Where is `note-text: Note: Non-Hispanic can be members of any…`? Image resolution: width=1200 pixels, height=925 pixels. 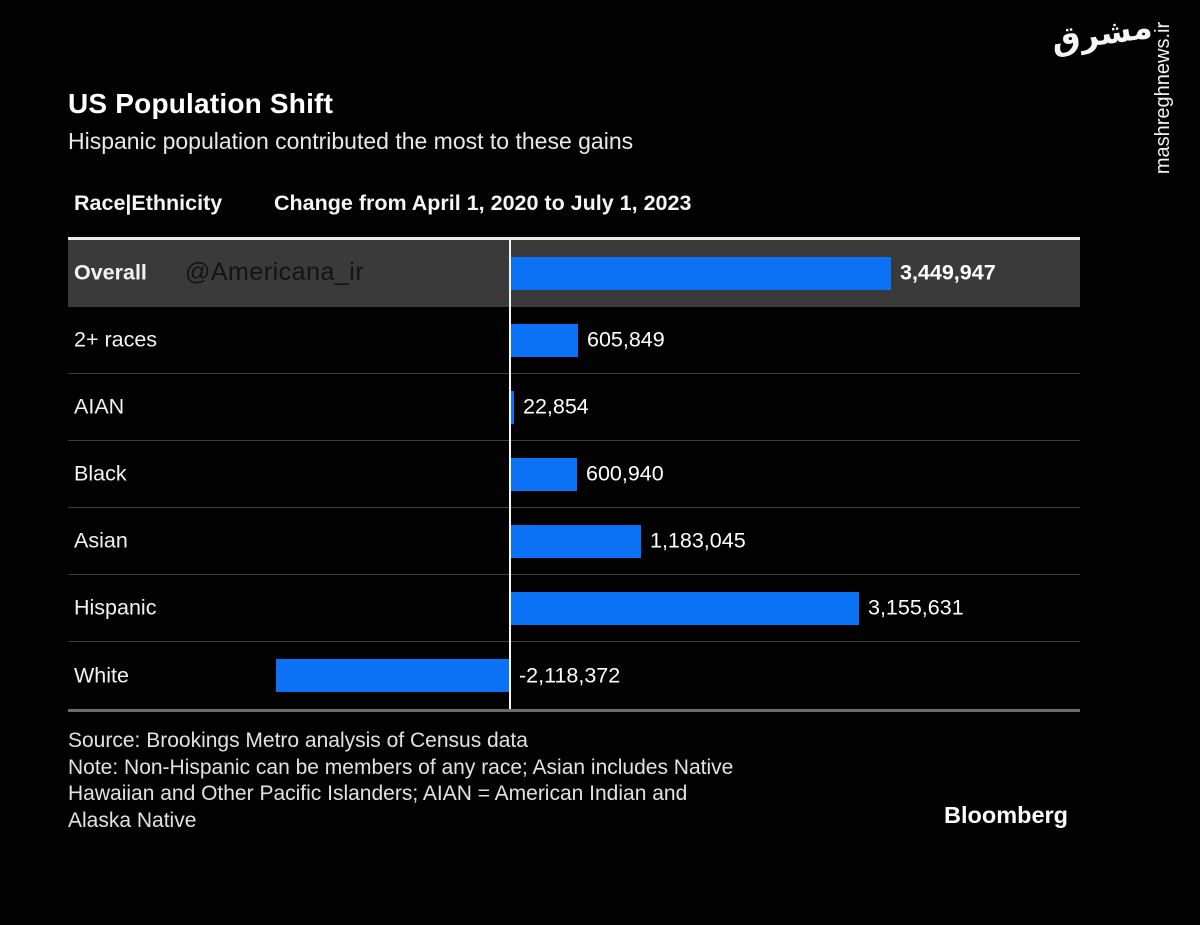 note-text: Note: Non-Hispanic can be members of any… is located at coordinates (401, 793).